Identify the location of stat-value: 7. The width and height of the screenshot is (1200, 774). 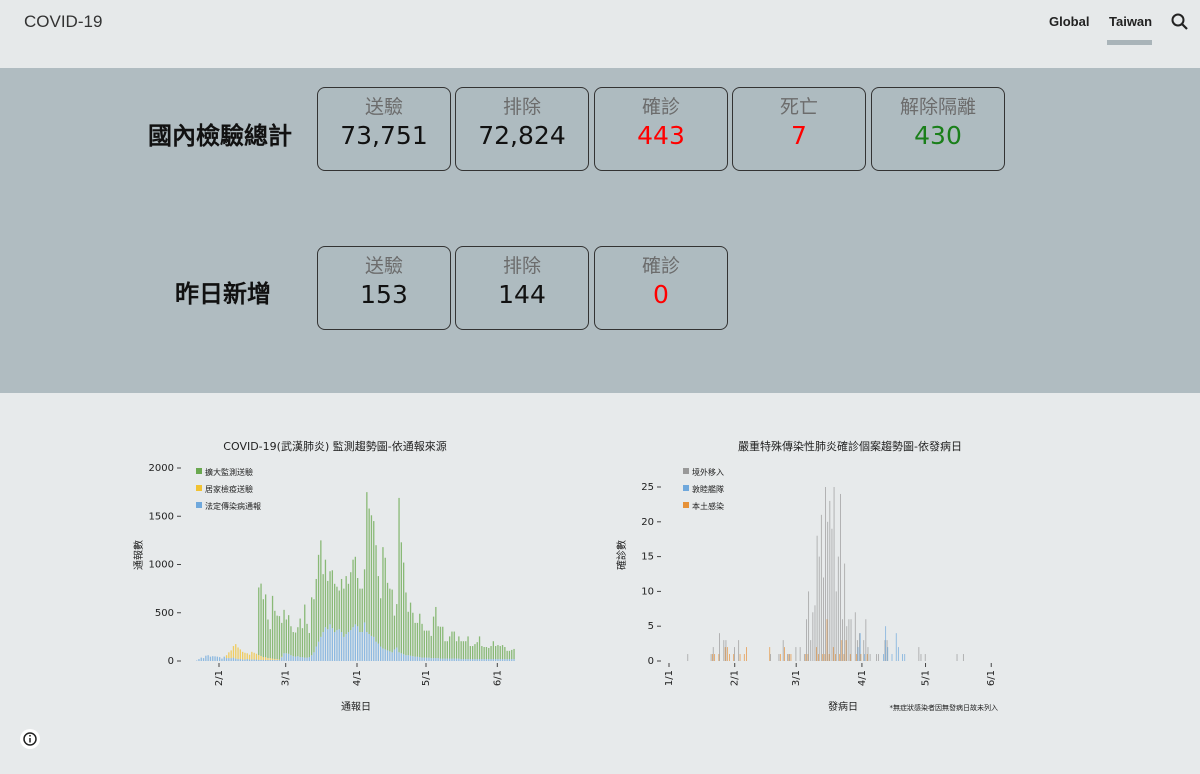
(799, 135).